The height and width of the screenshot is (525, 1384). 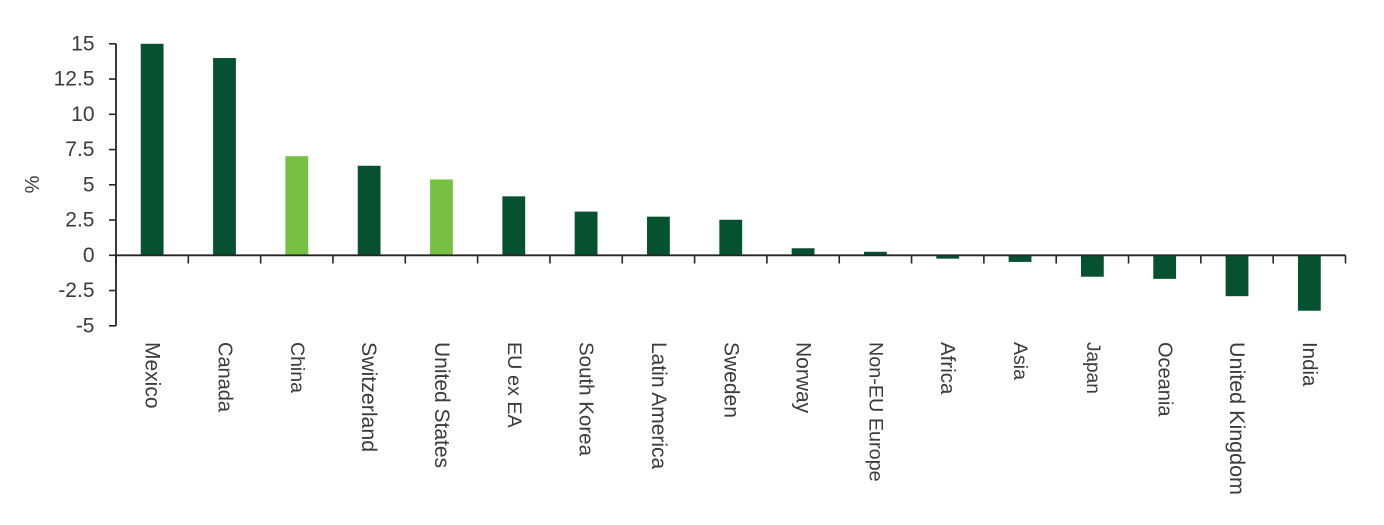 What do you see at coordinates (1092, 368) in the screenshot?
I see `svg-text: Japan` at bounding box center [1092, 368].